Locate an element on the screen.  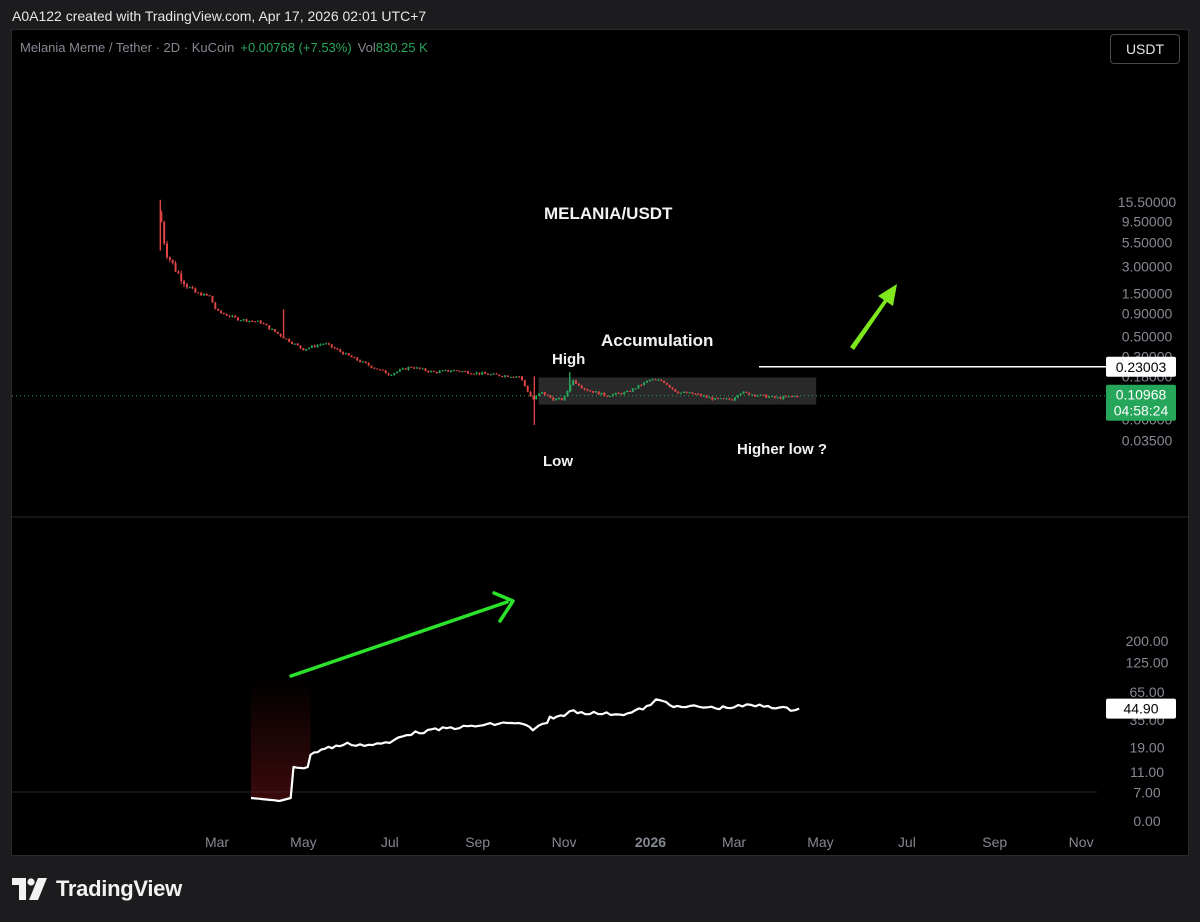
current-price-label: 0.10968 is located at coordinates (1141, 395).